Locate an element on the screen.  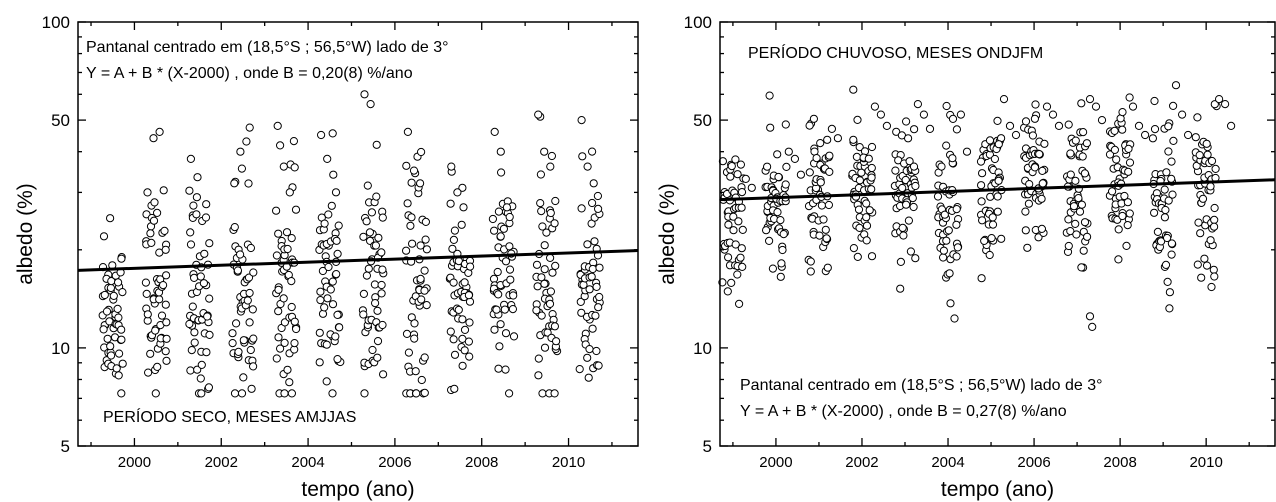
x-tick-label: 2000 is located at coordinates (775, 462).